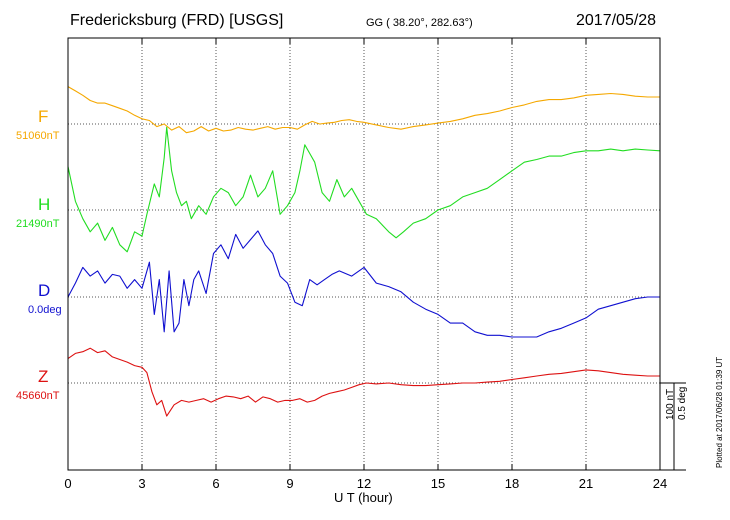 This screenshot has width=730, height=520. What do you see at coordinates (43, 116) in the screenshot?
I see `f-channel-label: F` at bounding box center [43, 116].